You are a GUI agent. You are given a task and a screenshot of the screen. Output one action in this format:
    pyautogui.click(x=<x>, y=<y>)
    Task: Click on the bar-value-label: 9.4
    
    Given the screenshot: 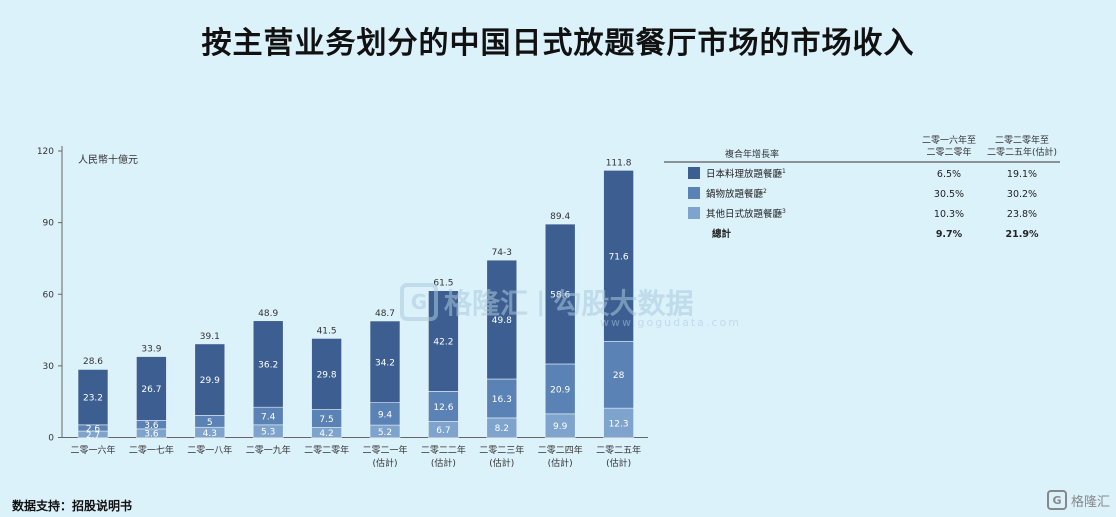 What is the action you would take?
    pyautogui.click(x=385, y=415)
    